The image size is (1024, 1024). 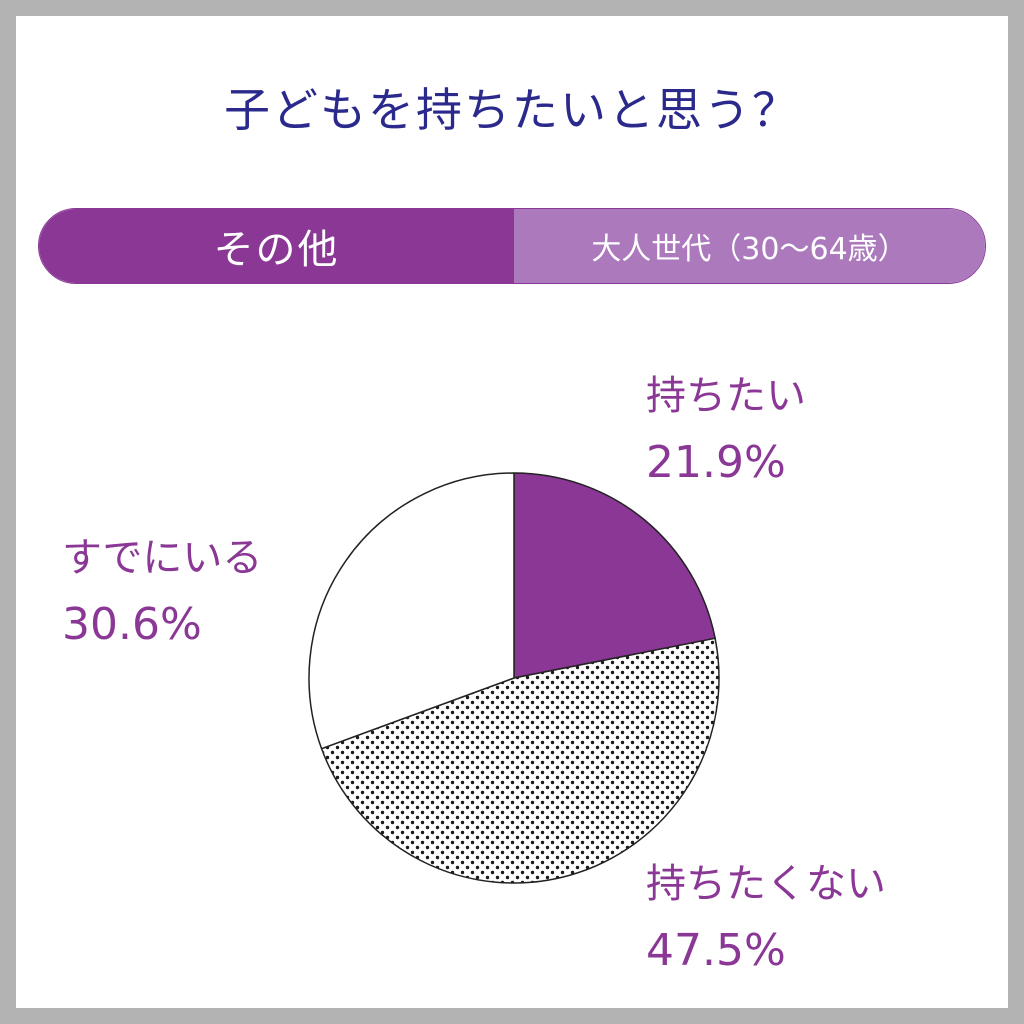 I want to click on slice-label-text: すでにいる, so click(x=162, y=558).